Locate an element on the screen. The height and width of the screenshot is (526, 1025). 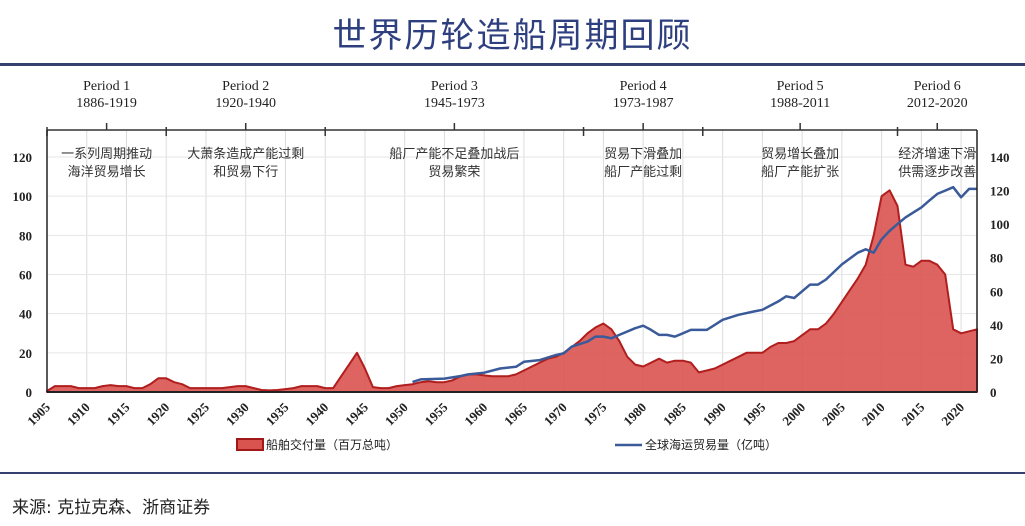
period-years: 1886-1919 is located at coordinates (106, 103).